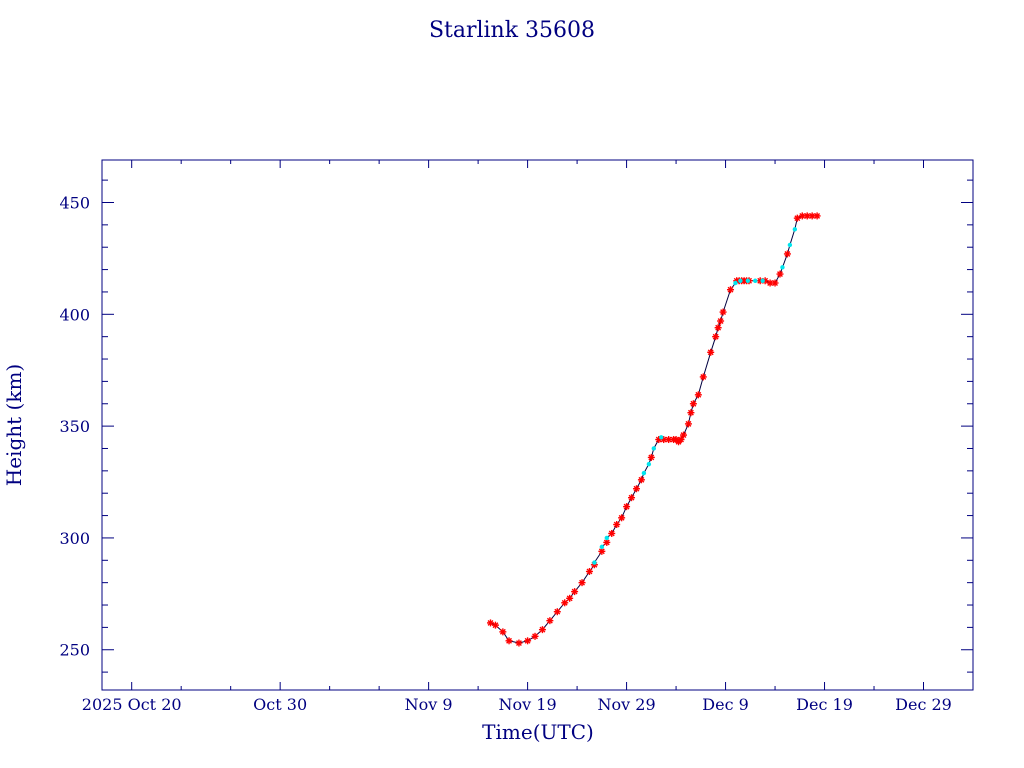 Image resolution: width=1024 pixels, height=768 pixels. What do you see at coordinates (512, 30) in the screenshot?
I see `chart-title: Starlink 35608` at bounding box center [512, 30].